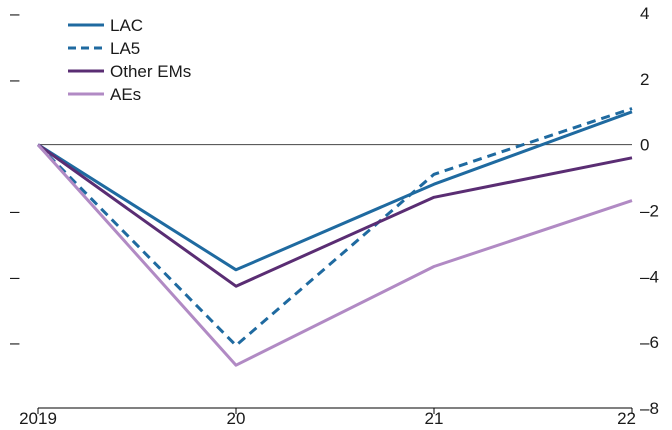 The image size is (672, 430). I want to click on x-tick-label: 20, so click(236, 418).